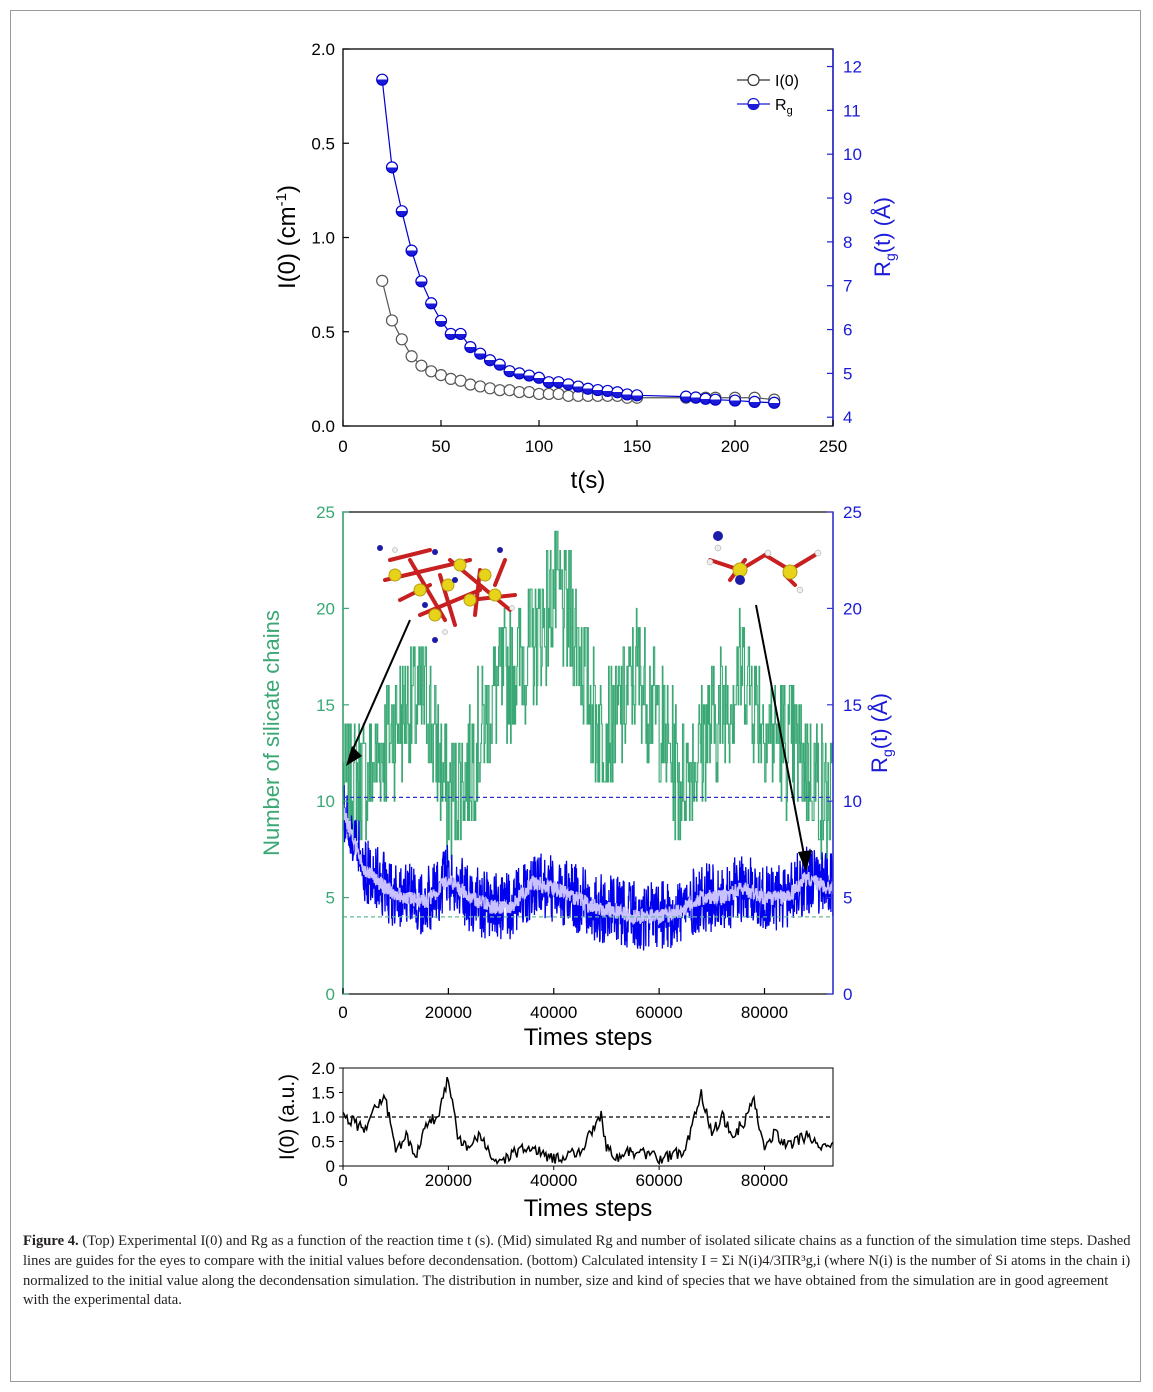 This screenshot has height=1392, width=1153. What do you see at coordinates (753, 104) in the screenshot?
I see `legend-marker-rg` at bounding box center [753, 104].